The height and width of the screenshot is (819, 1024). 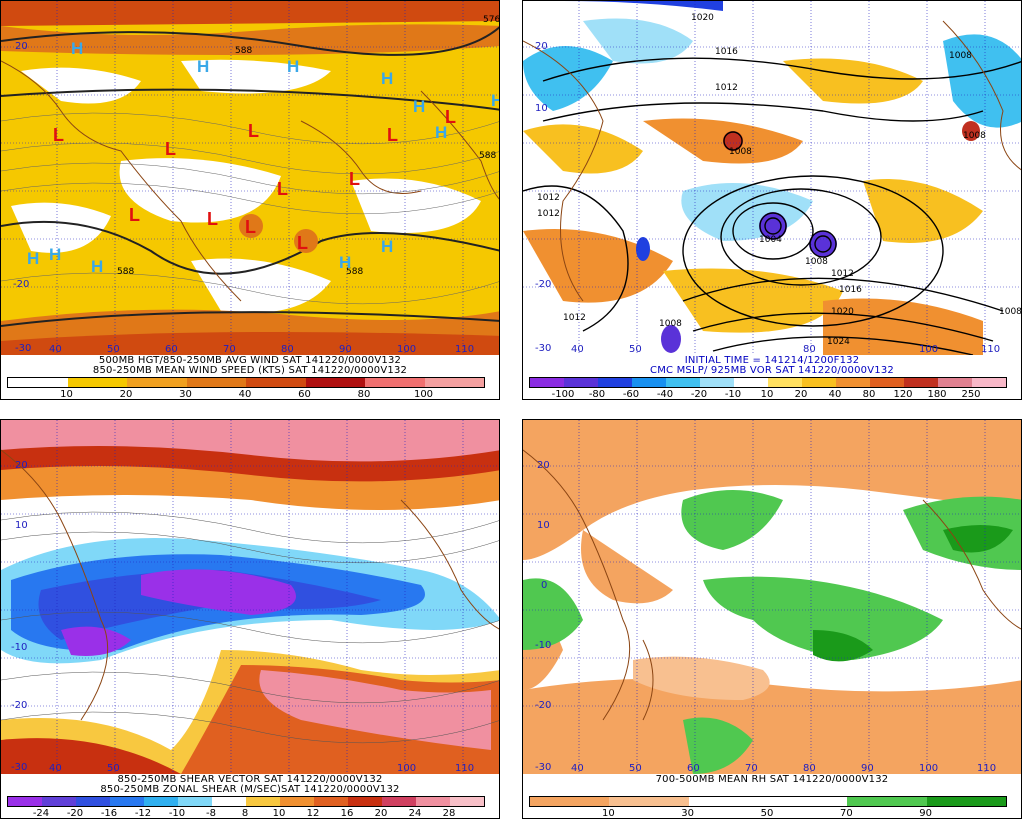 I want to click on colorbar-tick-label: 20, so click(x=381, y=813).